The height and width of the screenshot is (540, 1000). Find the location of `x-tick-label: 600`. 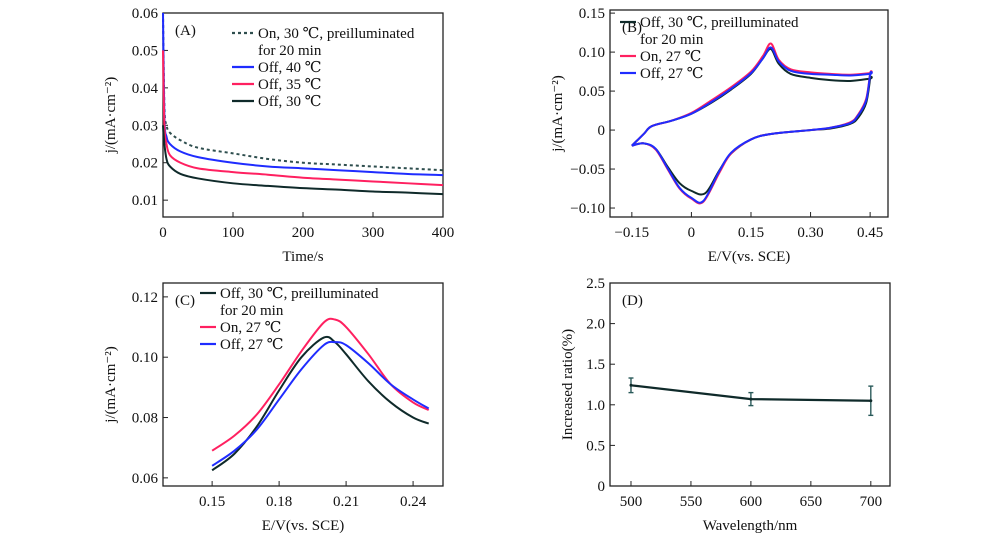

x-tick-label: 600 is located at coordinates (751, 502).